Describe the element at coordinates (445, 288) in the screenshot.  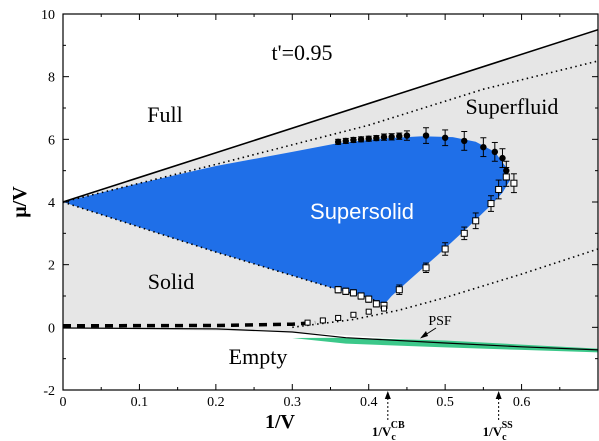
I see `solid-upper-dotted-line` at that location.